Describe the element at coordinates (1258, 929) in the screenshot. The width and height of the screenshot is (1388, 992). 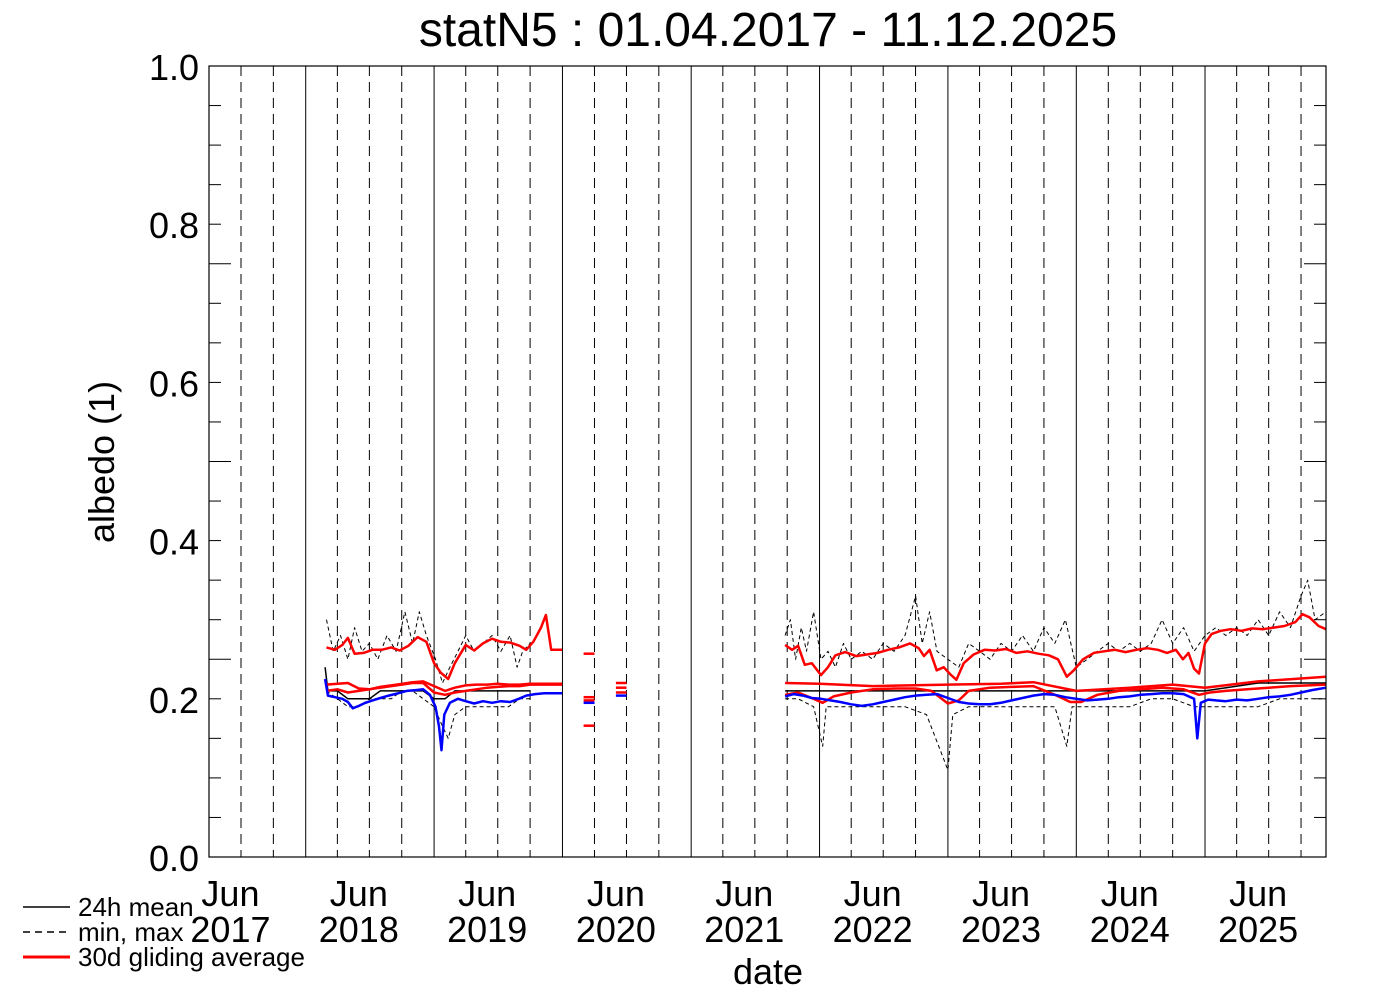
I see `x-tick-label-year: 2025` at that location.